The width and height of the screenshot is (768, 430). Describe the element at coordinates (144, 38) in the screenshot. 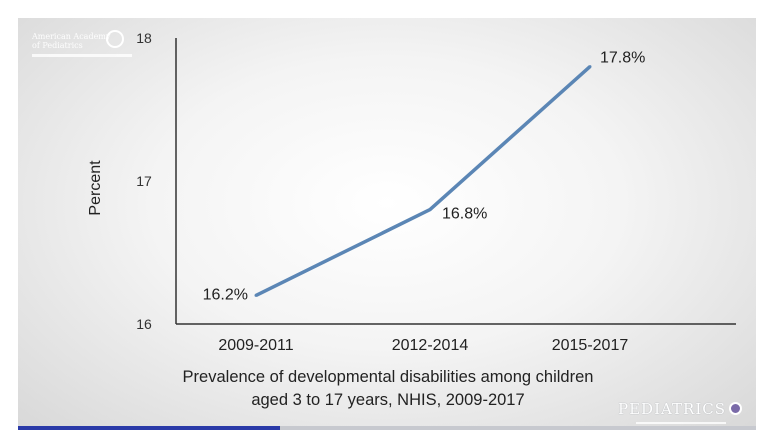

I see `y-tick-label: 18` at that location.